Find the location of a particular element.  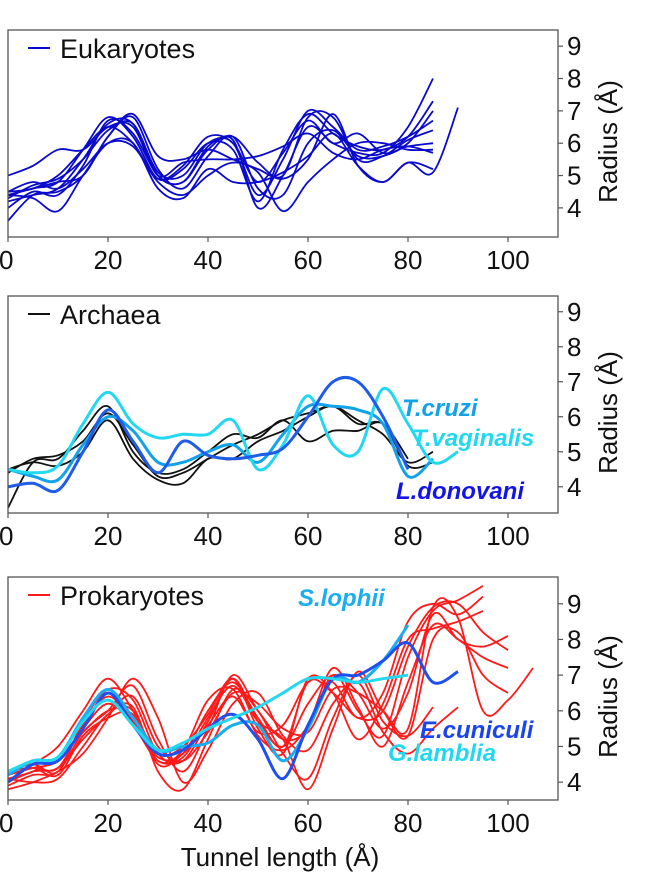

species-annotation: T.vaginalis is located at coordinates (473, 438).